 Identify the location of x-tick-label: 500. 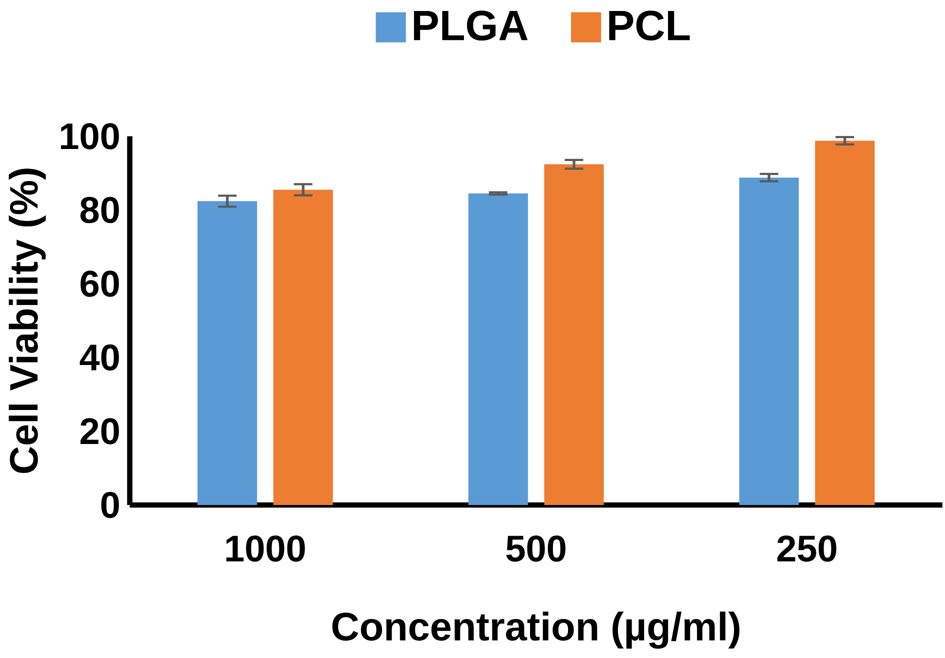
(536, 549).